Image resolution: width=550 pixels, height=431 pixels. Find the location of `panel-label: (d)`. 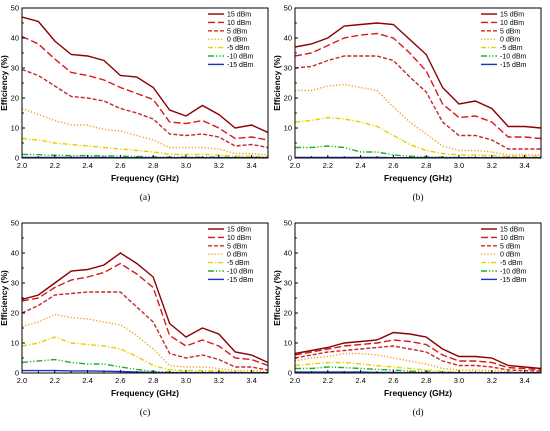

panel-label: (d) is located at coordinates (417, 412).